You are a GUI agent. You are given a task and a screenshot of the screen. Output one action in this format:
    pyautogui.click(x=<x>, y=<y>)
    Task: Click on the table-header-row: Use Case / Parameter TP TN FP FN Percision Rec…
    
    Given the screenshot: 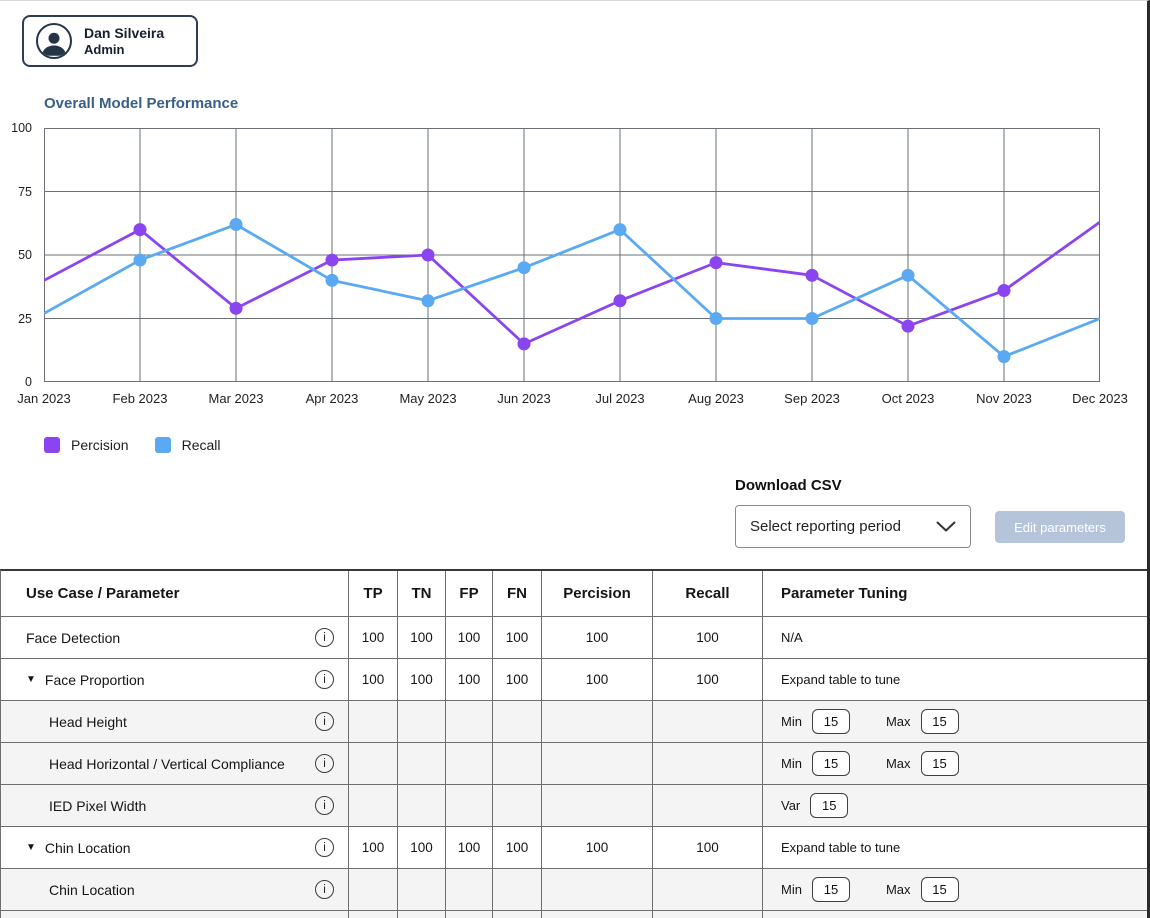 What is the action you would take?
    pyautogui.click(x=574, y=594)
    